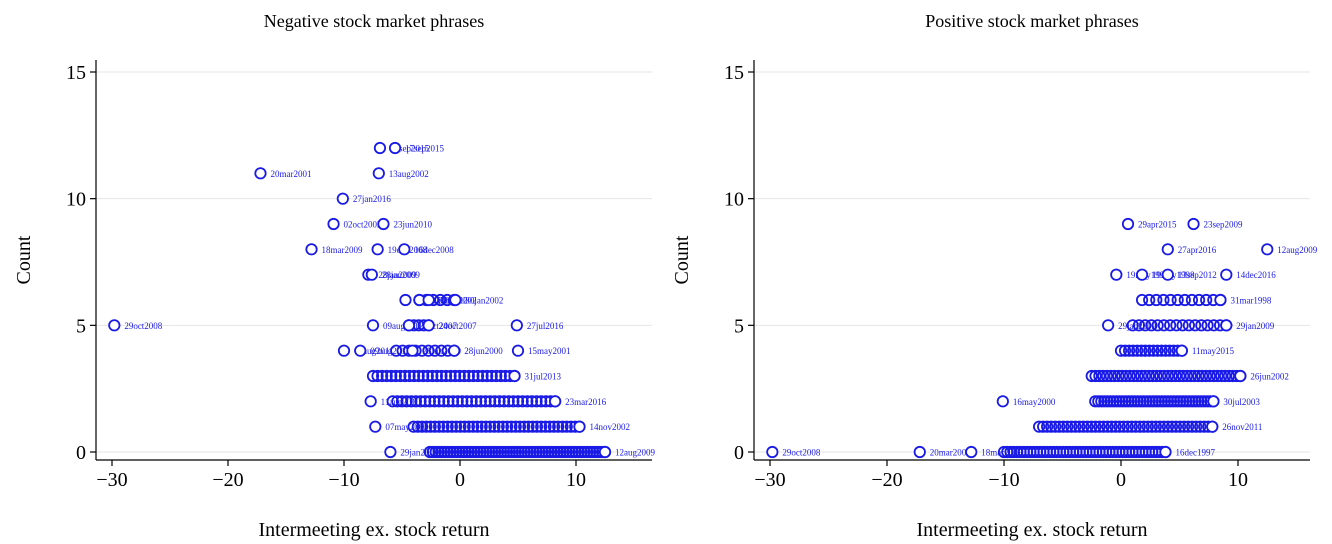 The width and height of the screenshot is (1332, 544). I want to click on data-label: 16dec1997, so click(1195, 453).